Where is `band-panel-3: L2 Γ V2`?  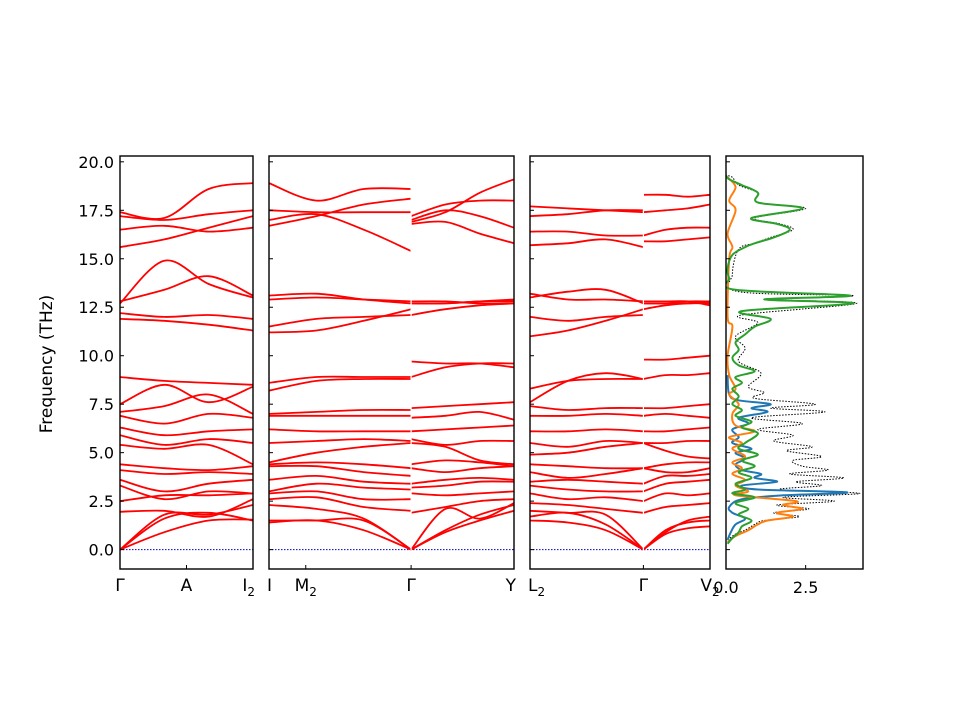
band-panel-3: L2 Γ V2 is located at coordinates (624, 377).